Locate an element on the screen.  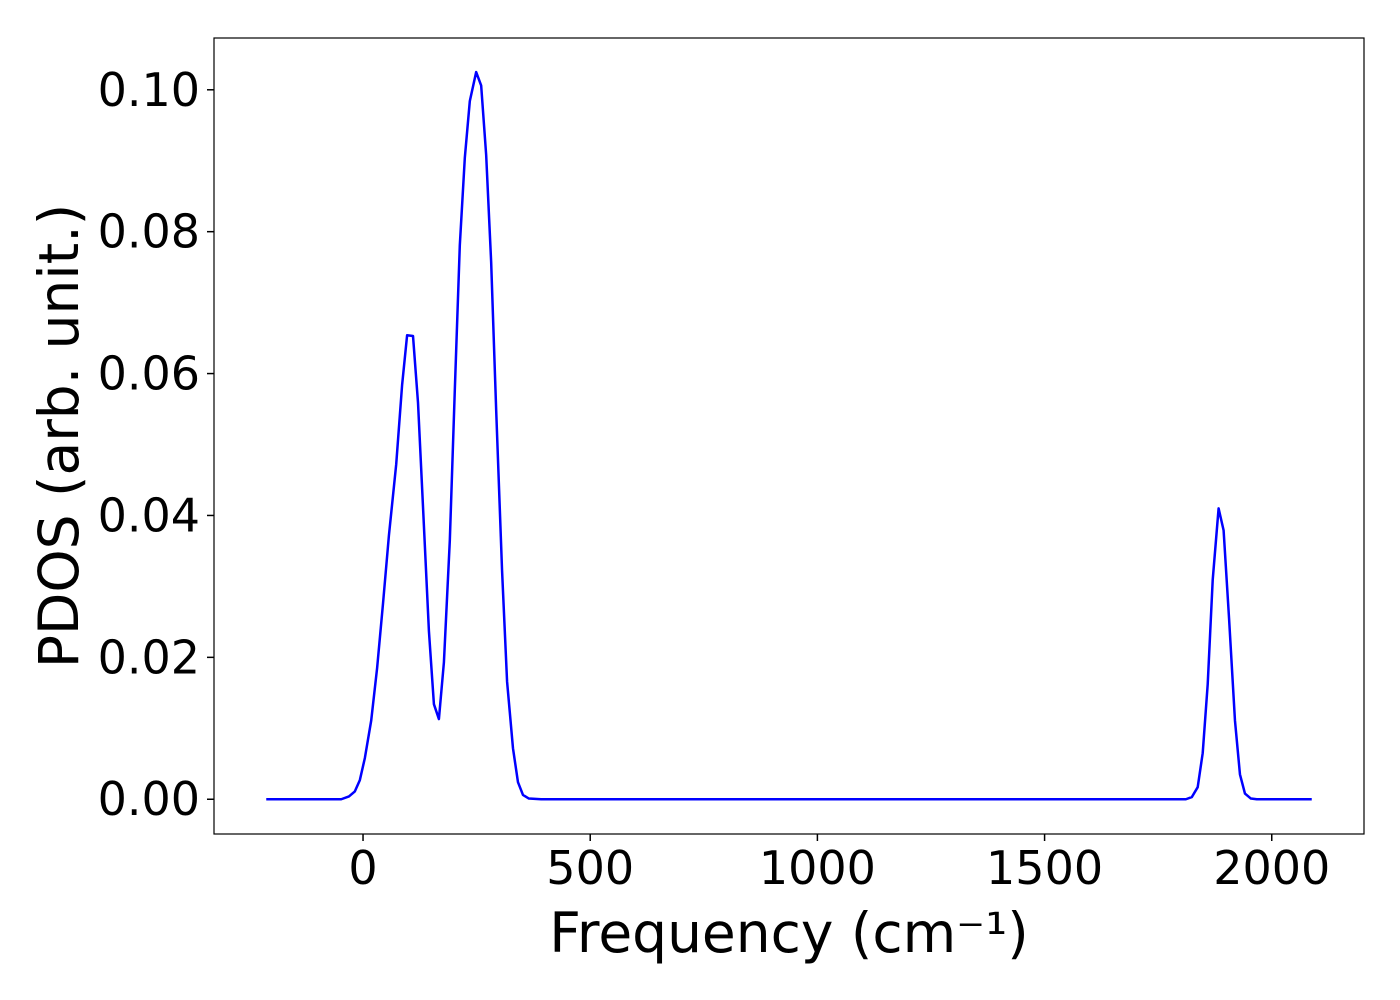
y-tick-label: 0.00 is located at coordinates (149, 799).